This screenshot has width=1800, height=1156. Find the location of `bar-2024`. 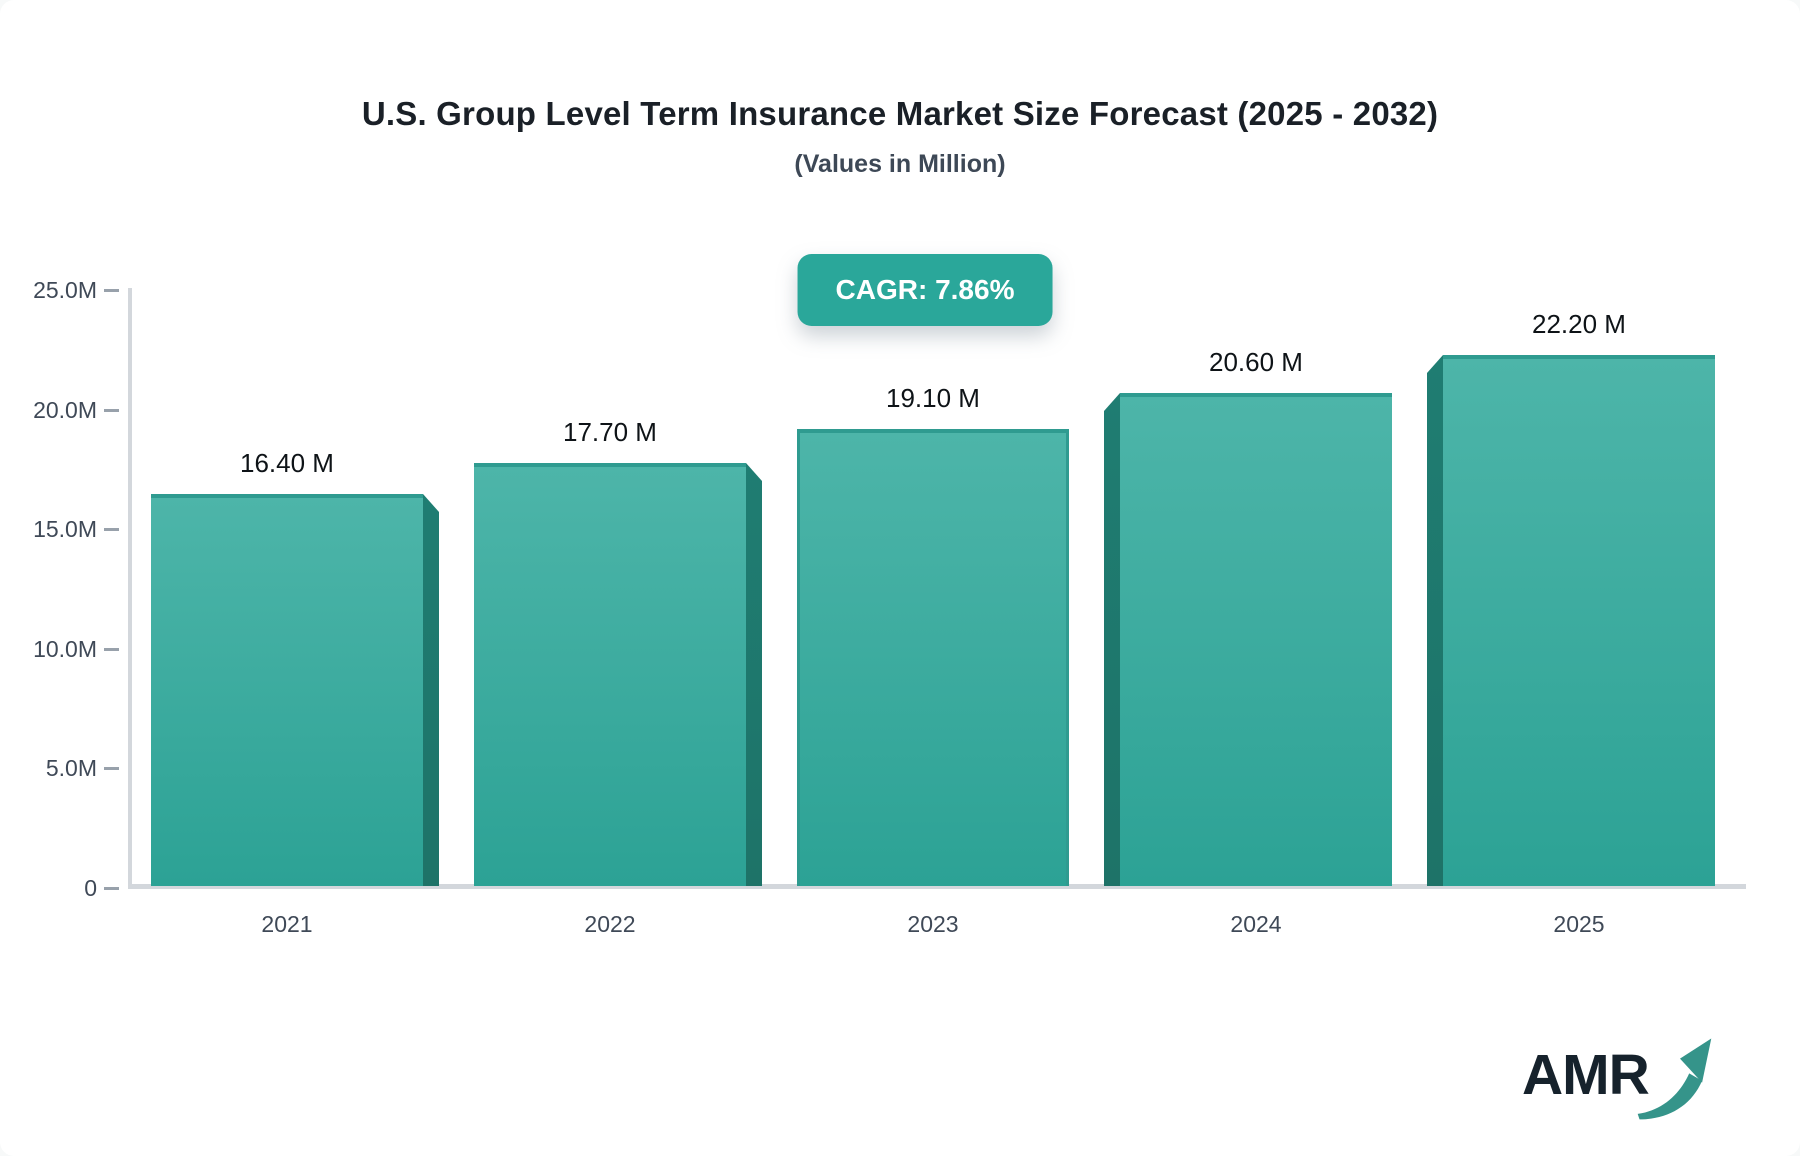

bar-2024 is located at coordinates (1256, 639).